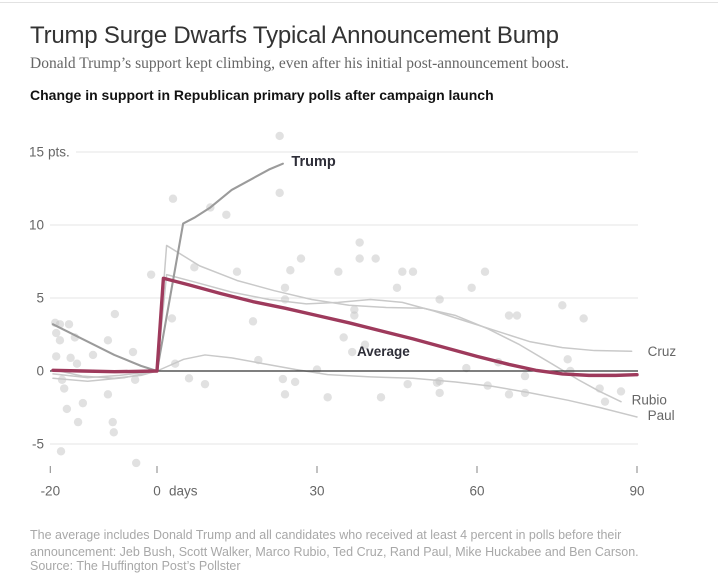  Describe the element at coordinates (662, 351) in the screenshot. I see `series-label-cruz: Cruz` at that location.